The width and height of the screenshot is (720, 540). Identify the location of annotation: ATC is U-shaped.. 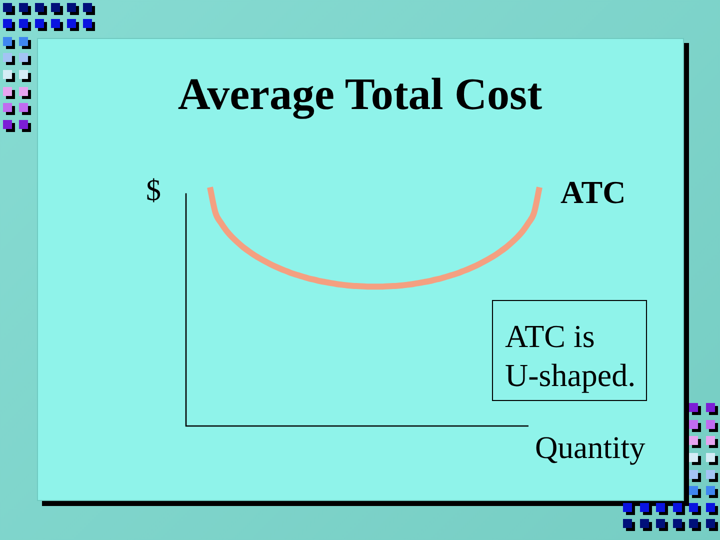
(570, 355).